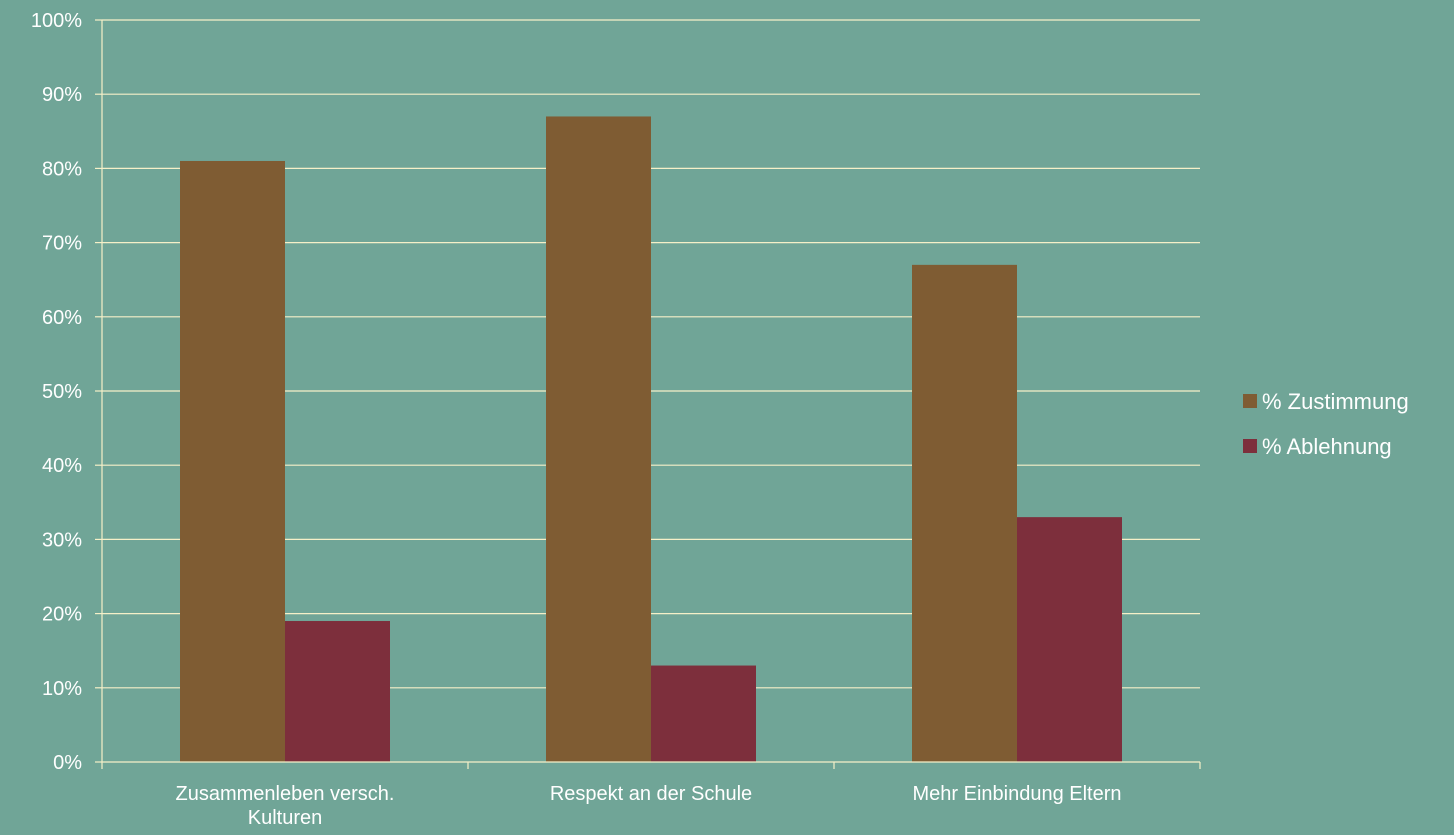 This screenshot has height=835, width=1454. I want to click on y-tick-label: 70%, so click(62, 244).